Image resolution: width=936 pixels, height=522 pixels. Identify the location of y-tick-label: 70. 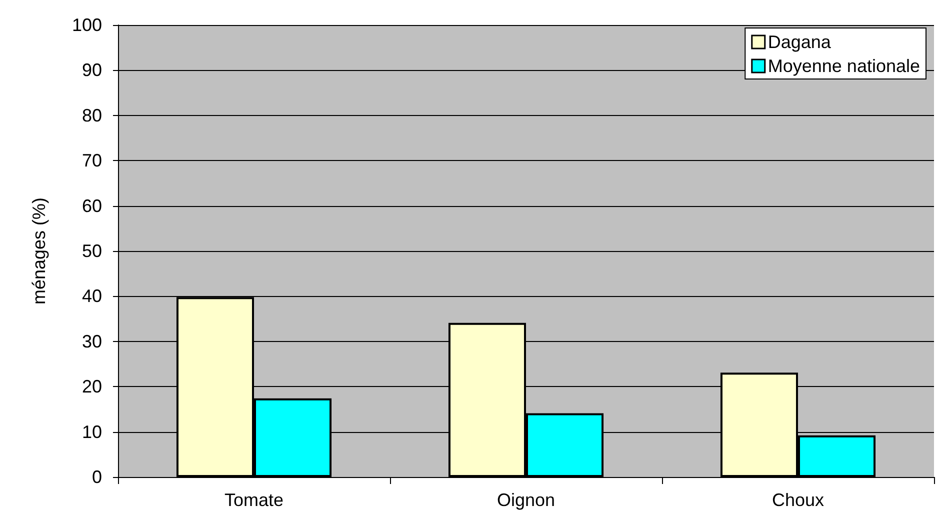
(92, 160).